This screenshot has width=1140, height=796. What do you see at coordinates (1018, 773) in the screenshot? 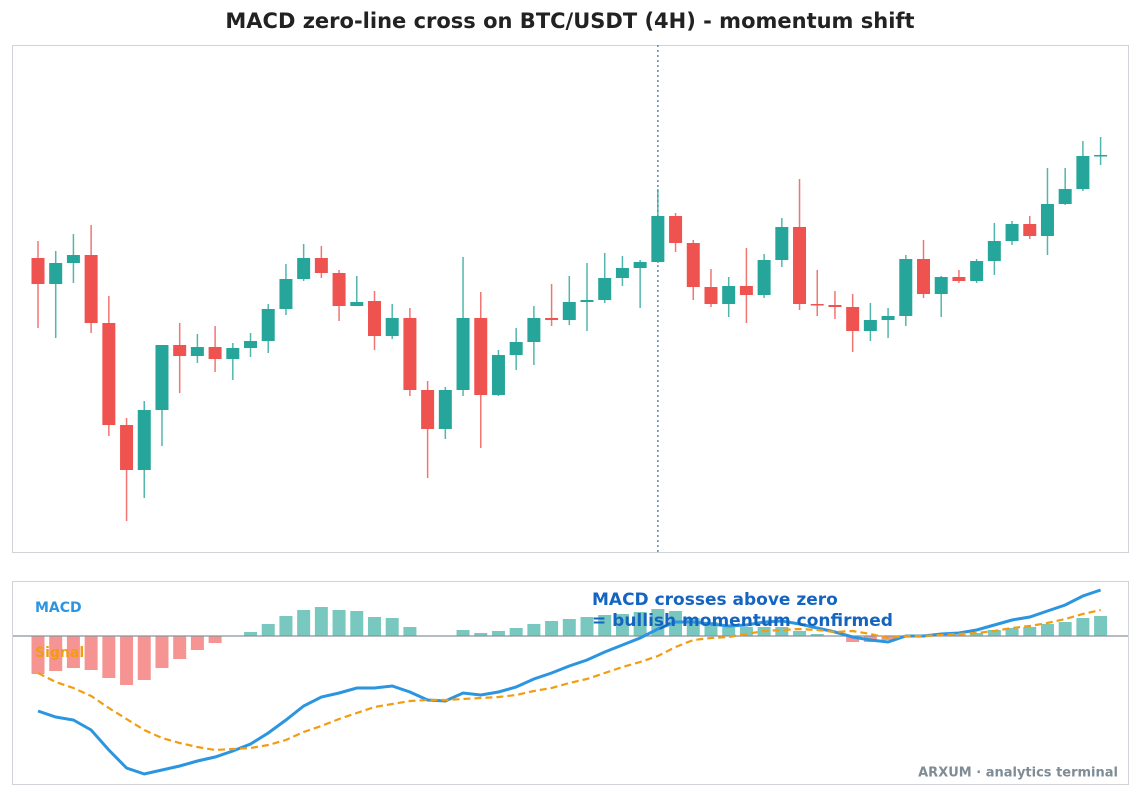
I see `footer: ARXUM · analytics terminal` at bounding box center [1018, 773].